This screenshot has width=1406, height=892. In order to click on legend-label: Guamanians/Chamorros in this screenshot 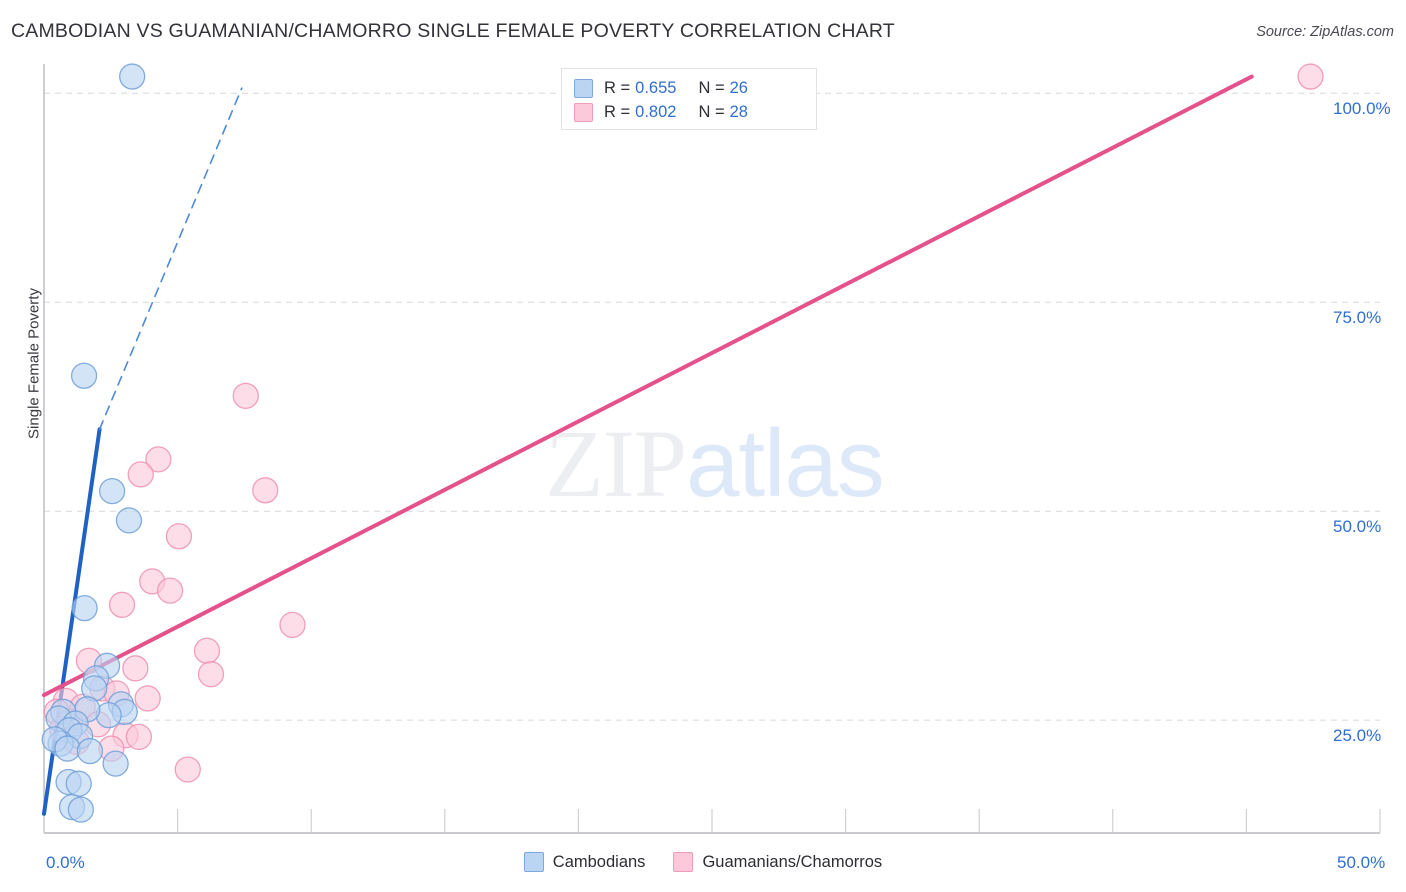, I will do `click(792, 861)`.